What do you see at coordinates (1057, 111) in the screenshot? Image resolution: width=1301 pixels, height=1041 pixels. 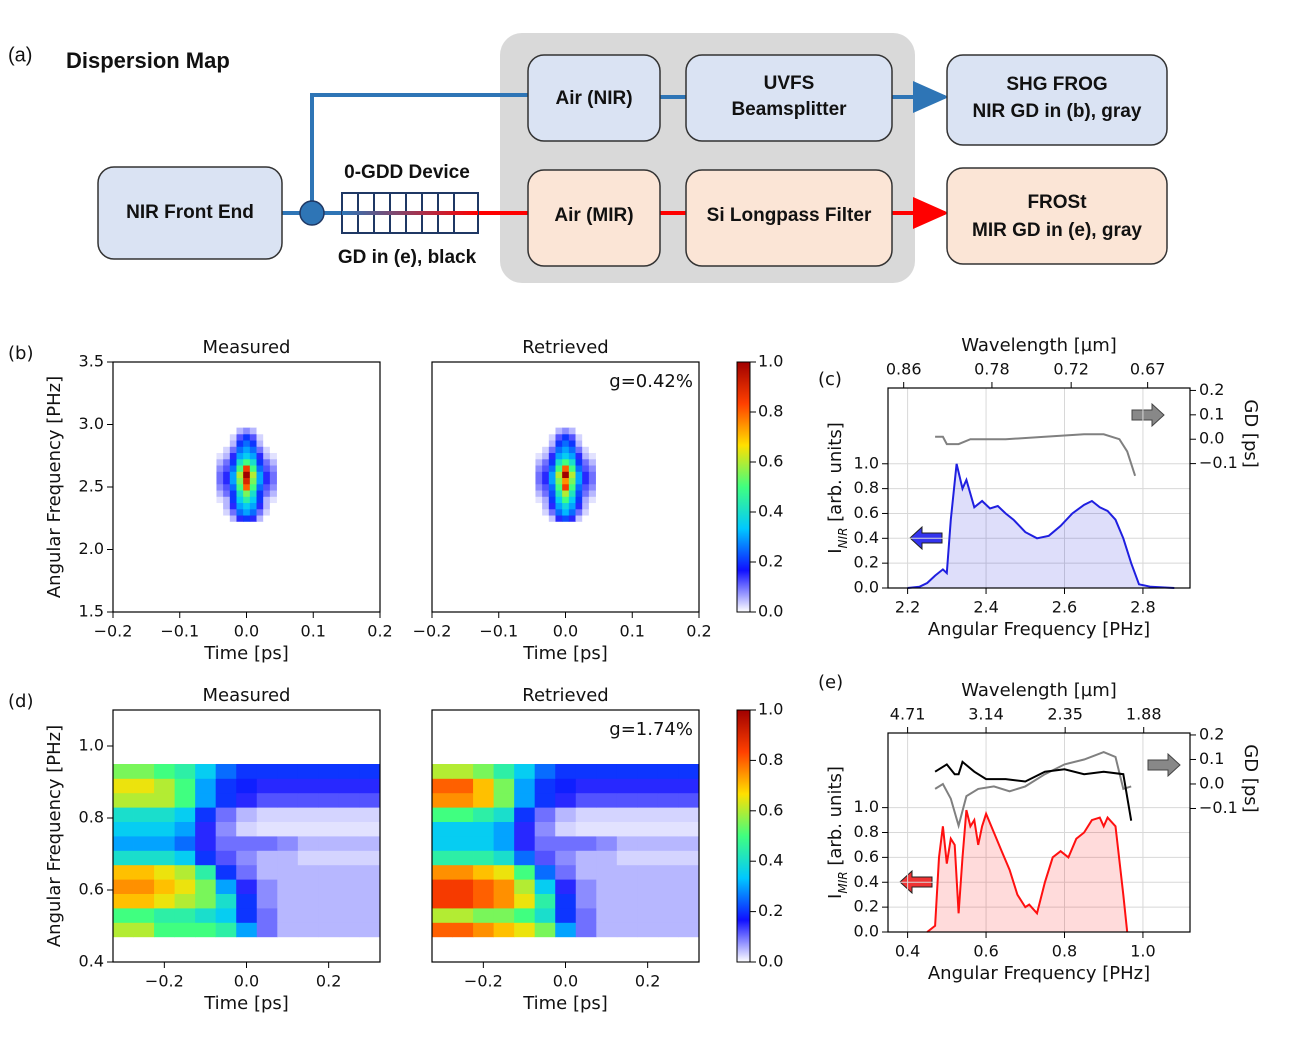 I see `node-label: NIR GD in (b), gray` at bounding box center [1057, 111].